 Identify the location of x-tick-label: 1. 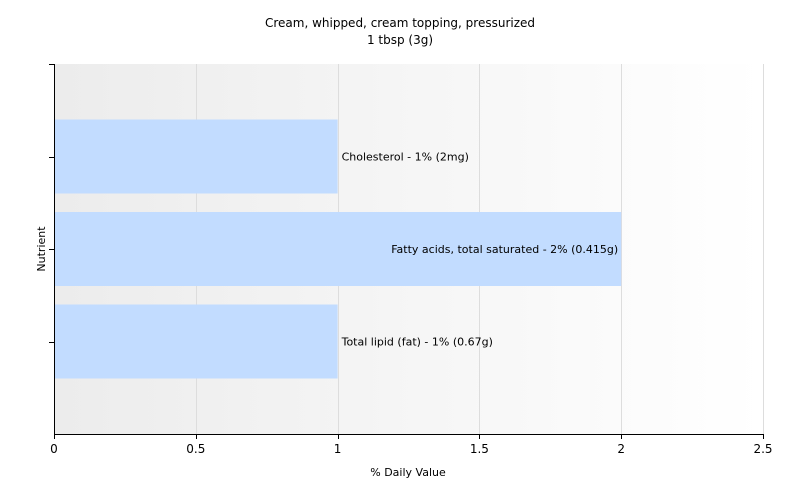
(338, 449).